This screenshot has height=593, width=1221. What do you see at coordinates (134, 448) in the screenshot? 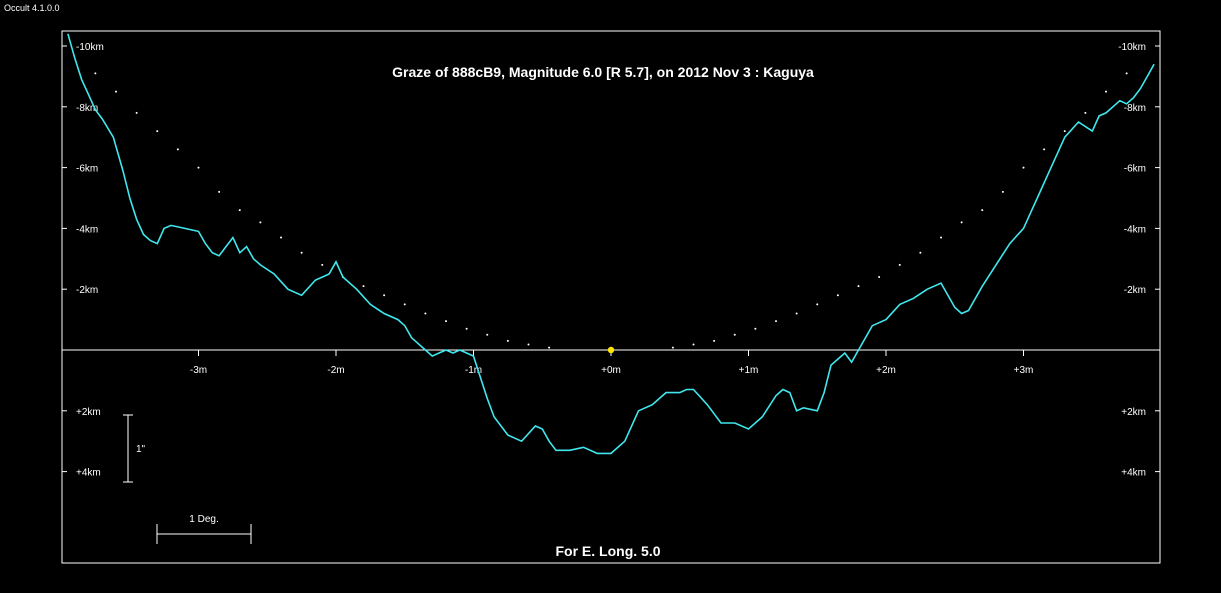
I see `arcsec-scale-bar: 1"` at bounding box center [134, 448].